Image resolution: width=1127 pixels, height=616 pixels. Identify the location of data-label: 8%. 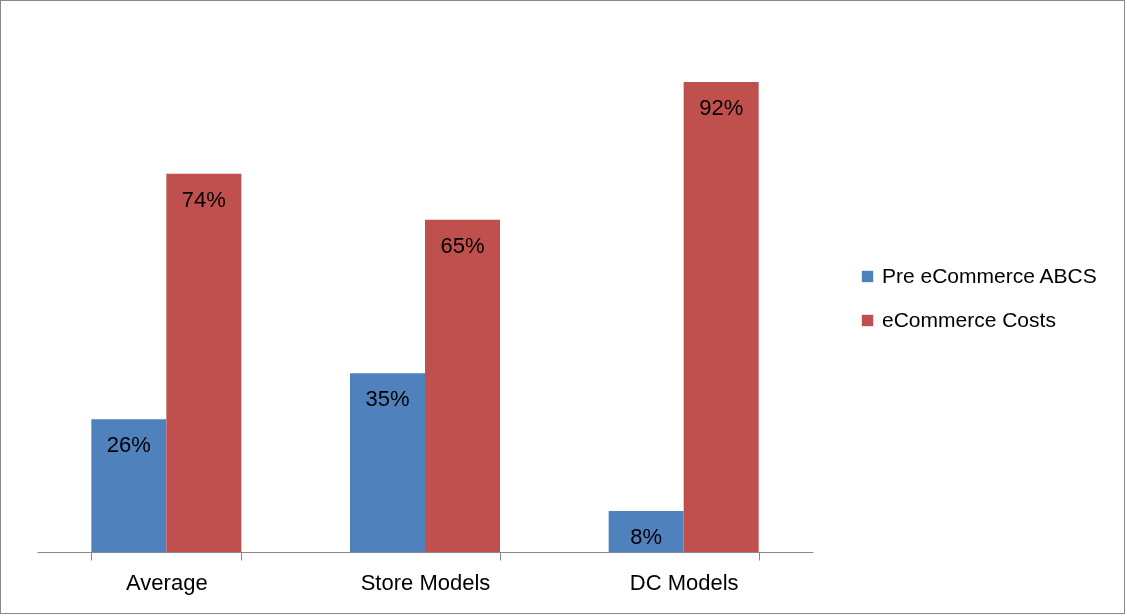
(646, 537).